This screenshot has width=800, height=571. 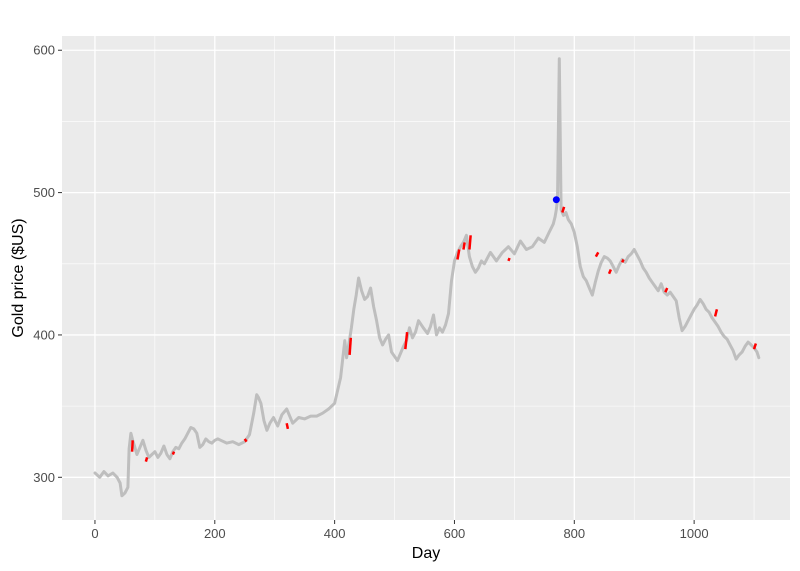 I want to click on y-tick-label: 400, so click(x=44, y=334).